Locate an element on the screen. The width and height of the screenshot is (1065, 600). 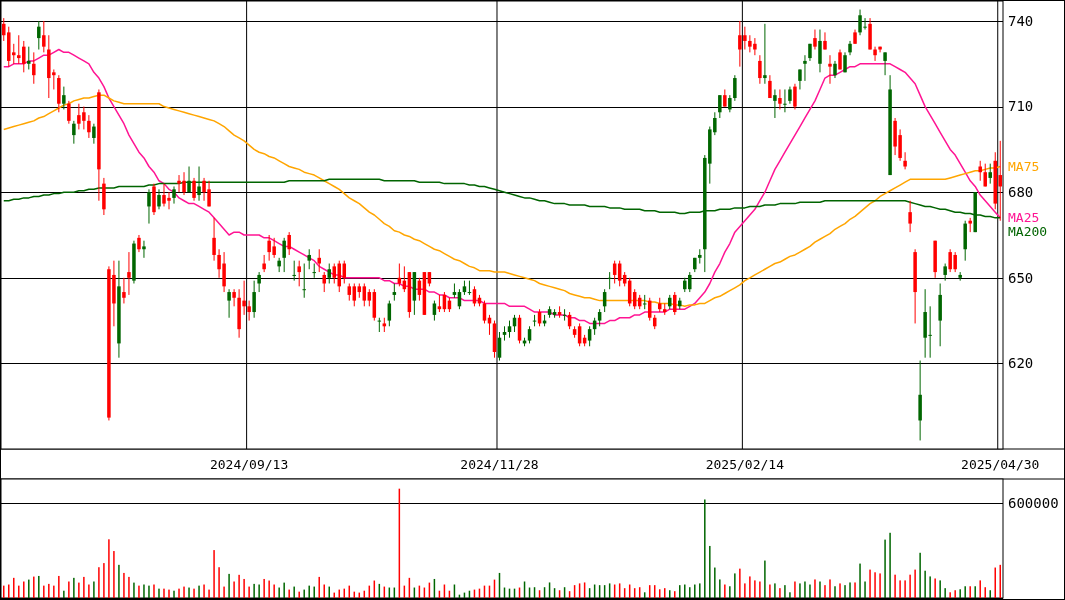
x-tick-label: 2024/09/13 is located at coordinates (249, 464).